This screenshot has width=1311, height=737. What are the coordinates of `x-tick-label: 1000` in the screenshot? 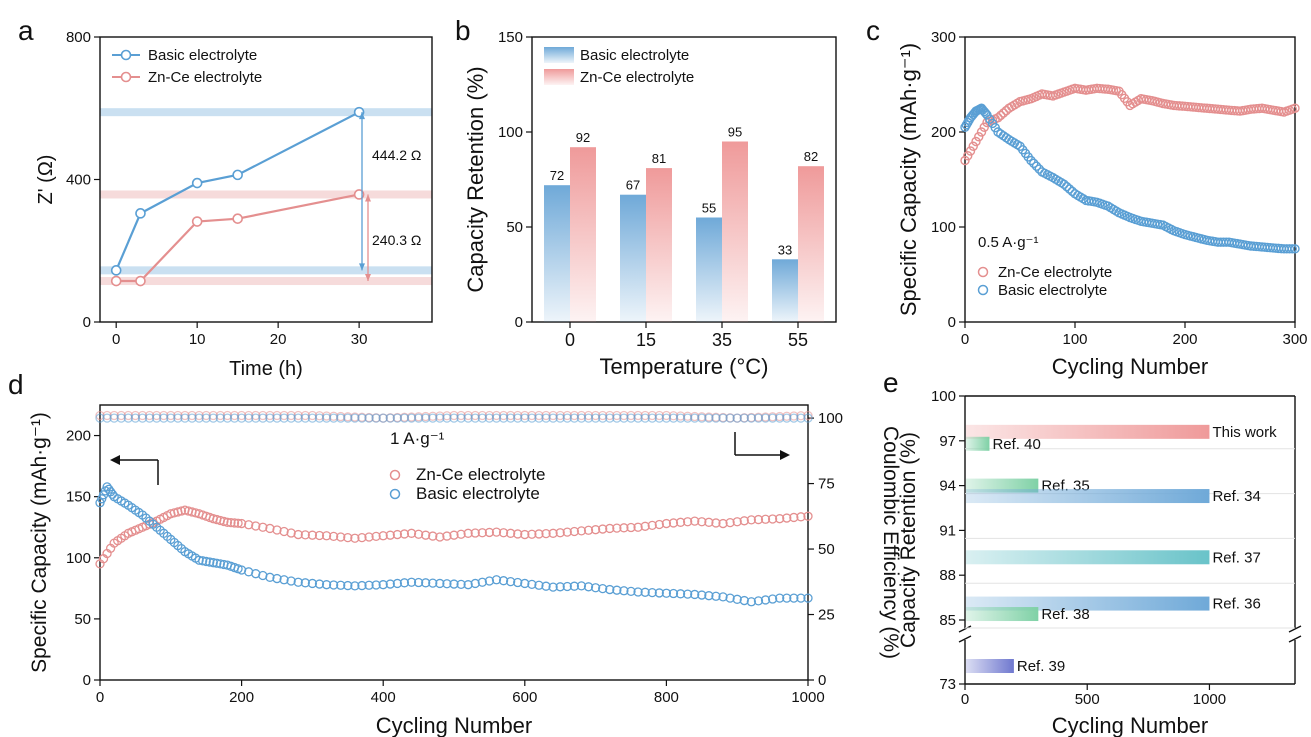 It's located at (807, 697).